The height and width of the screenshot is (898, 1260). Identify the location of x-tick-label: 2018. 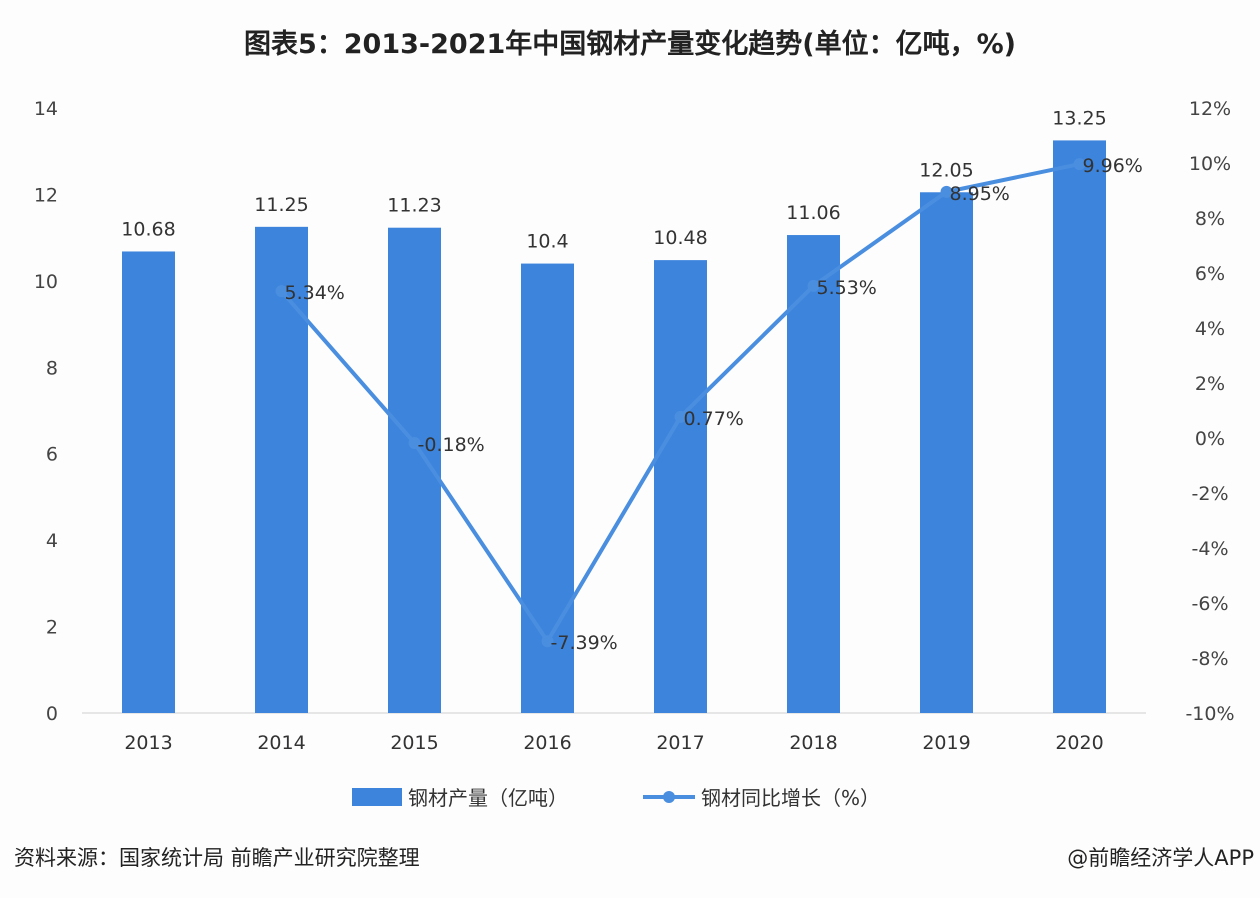
(813, 743).